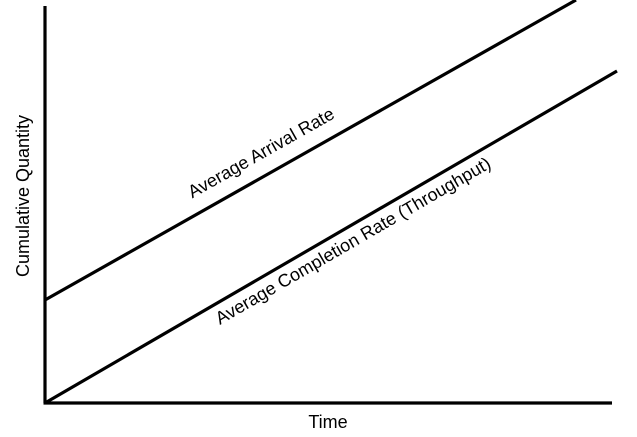 The image size is (637, 437). Describe the element at coordinates (23, 196) in the screenshot. I see `y-axis-title: Cumulative Quantity` at that location.